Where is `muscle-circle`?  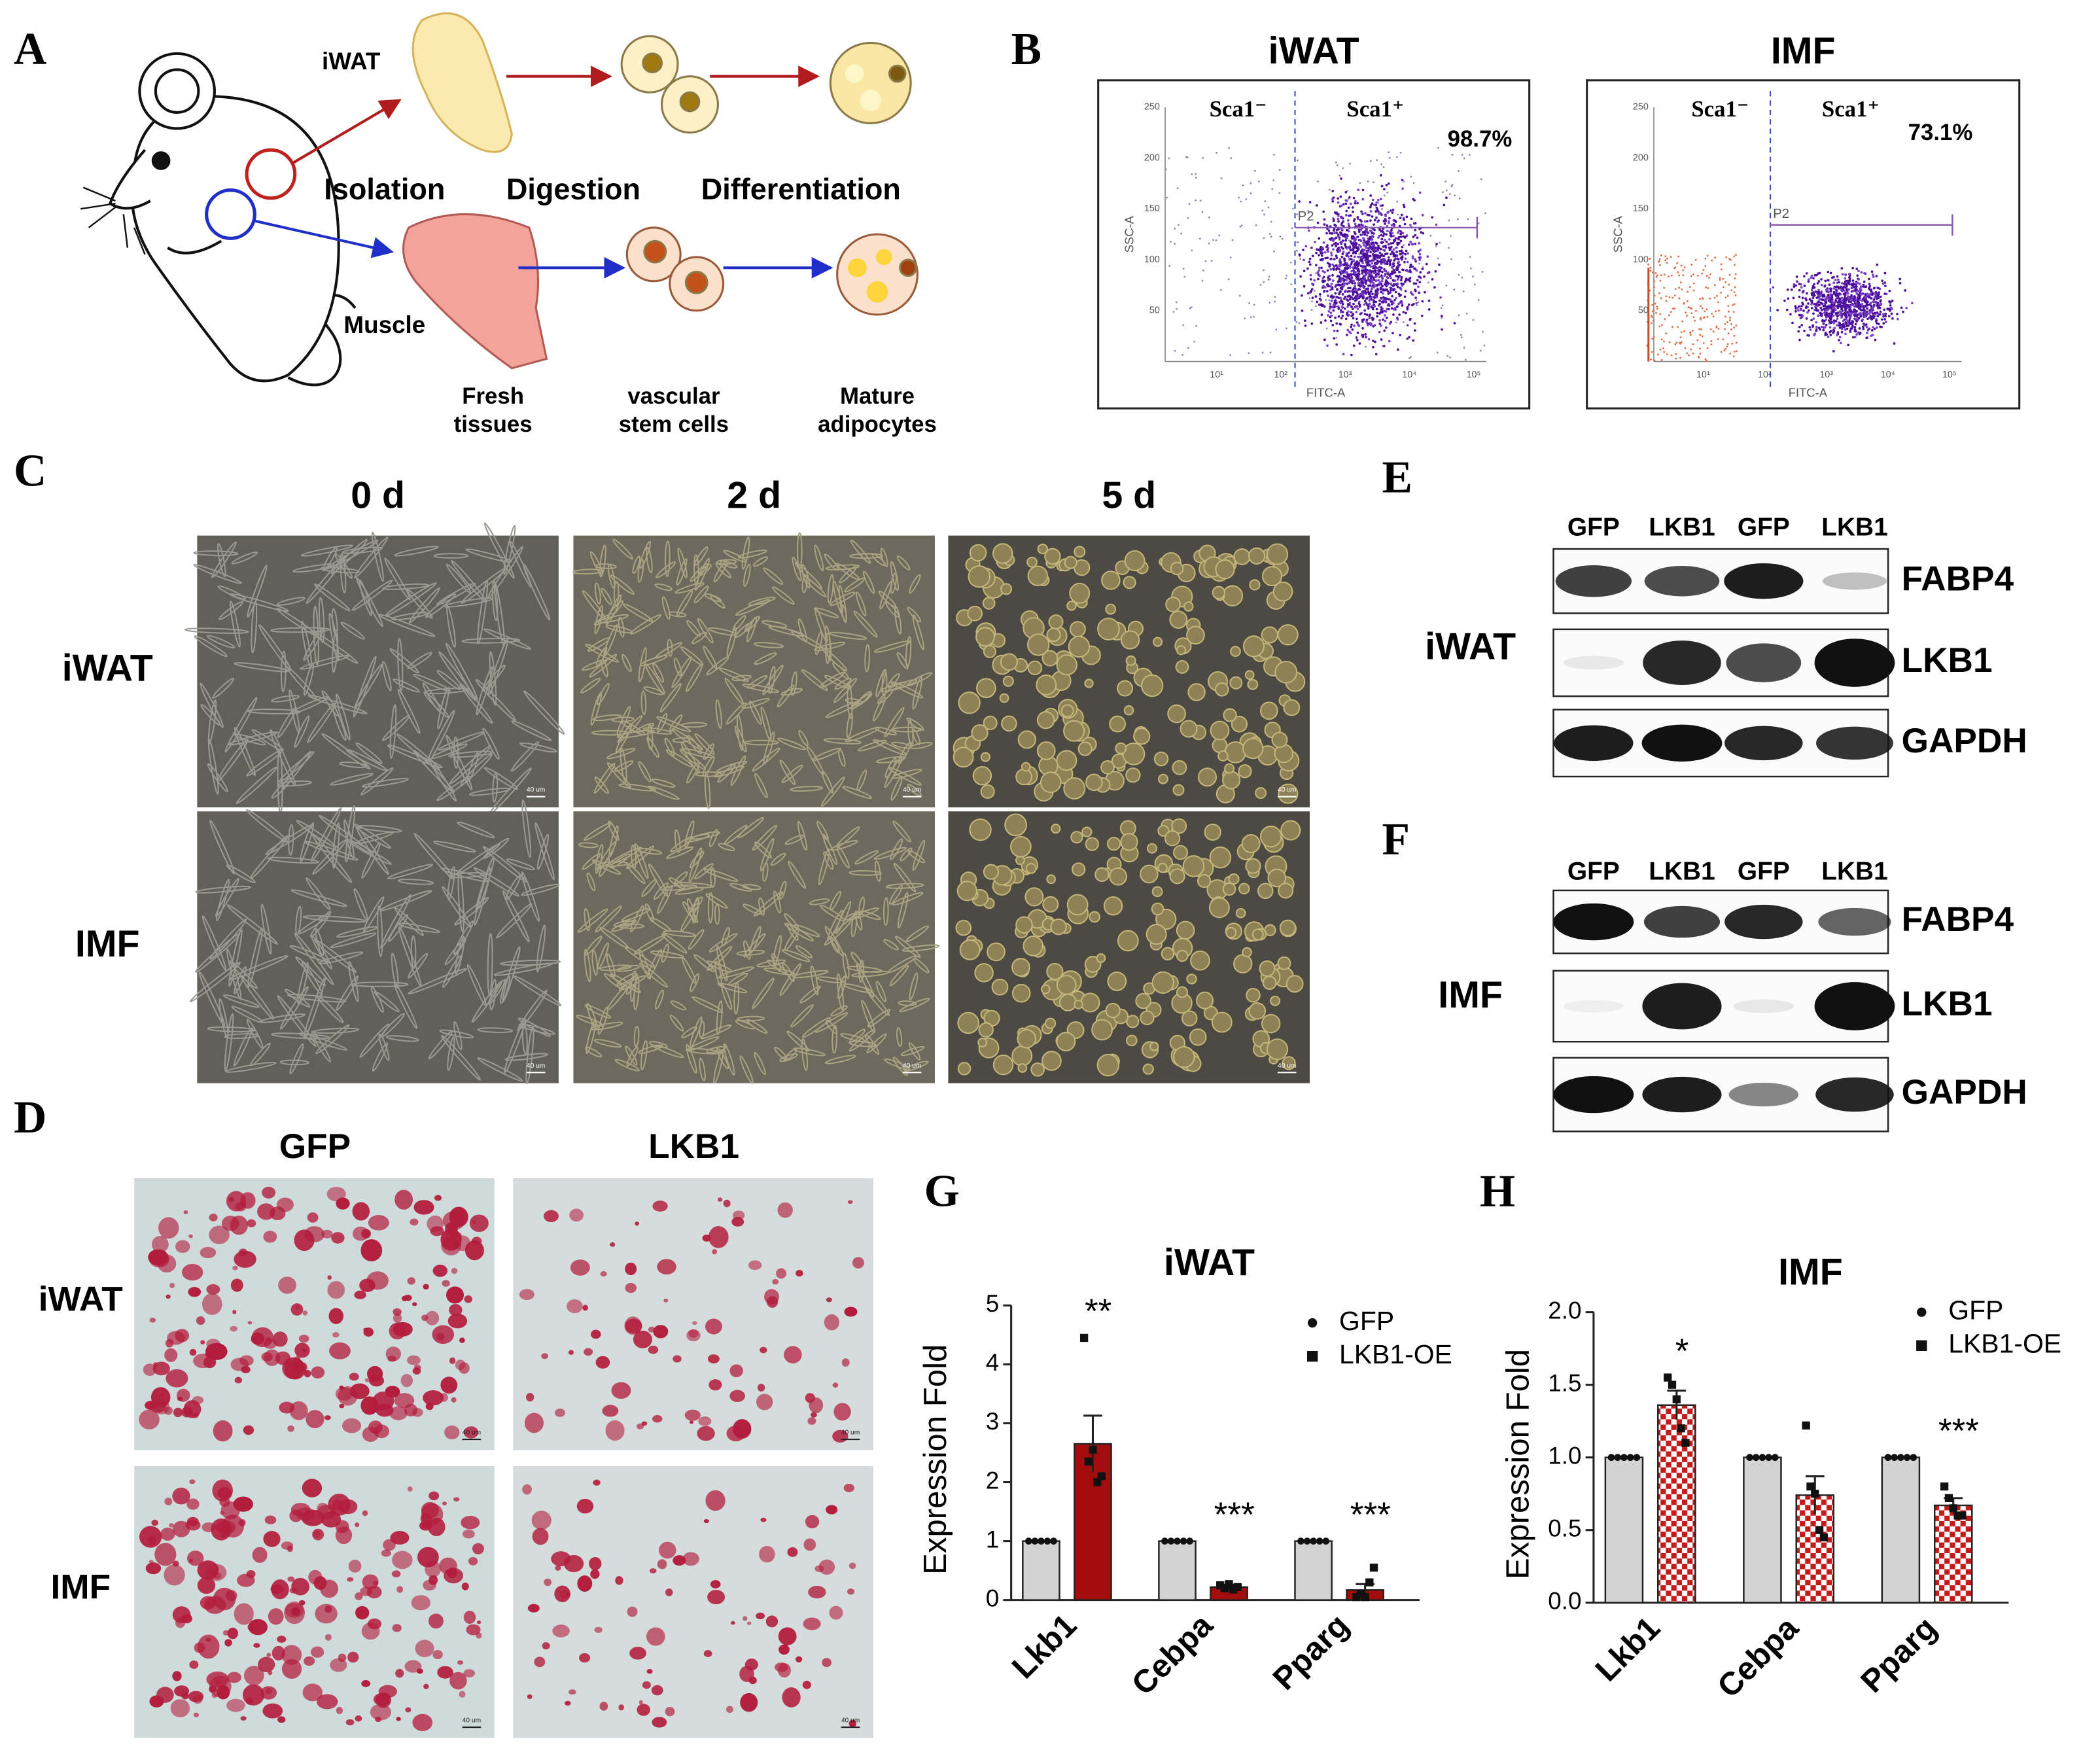
muscle-circle is located at coordinates (230, 214).